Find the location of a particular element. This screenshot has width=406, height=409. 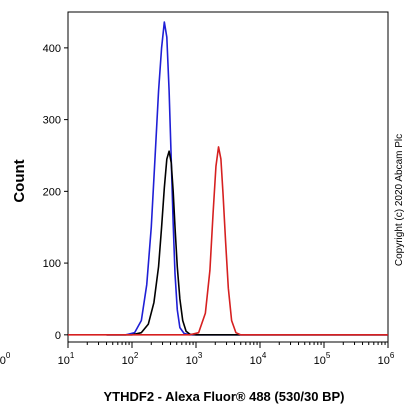

y-tick-label: 100 is located at coordinates (52, 264).